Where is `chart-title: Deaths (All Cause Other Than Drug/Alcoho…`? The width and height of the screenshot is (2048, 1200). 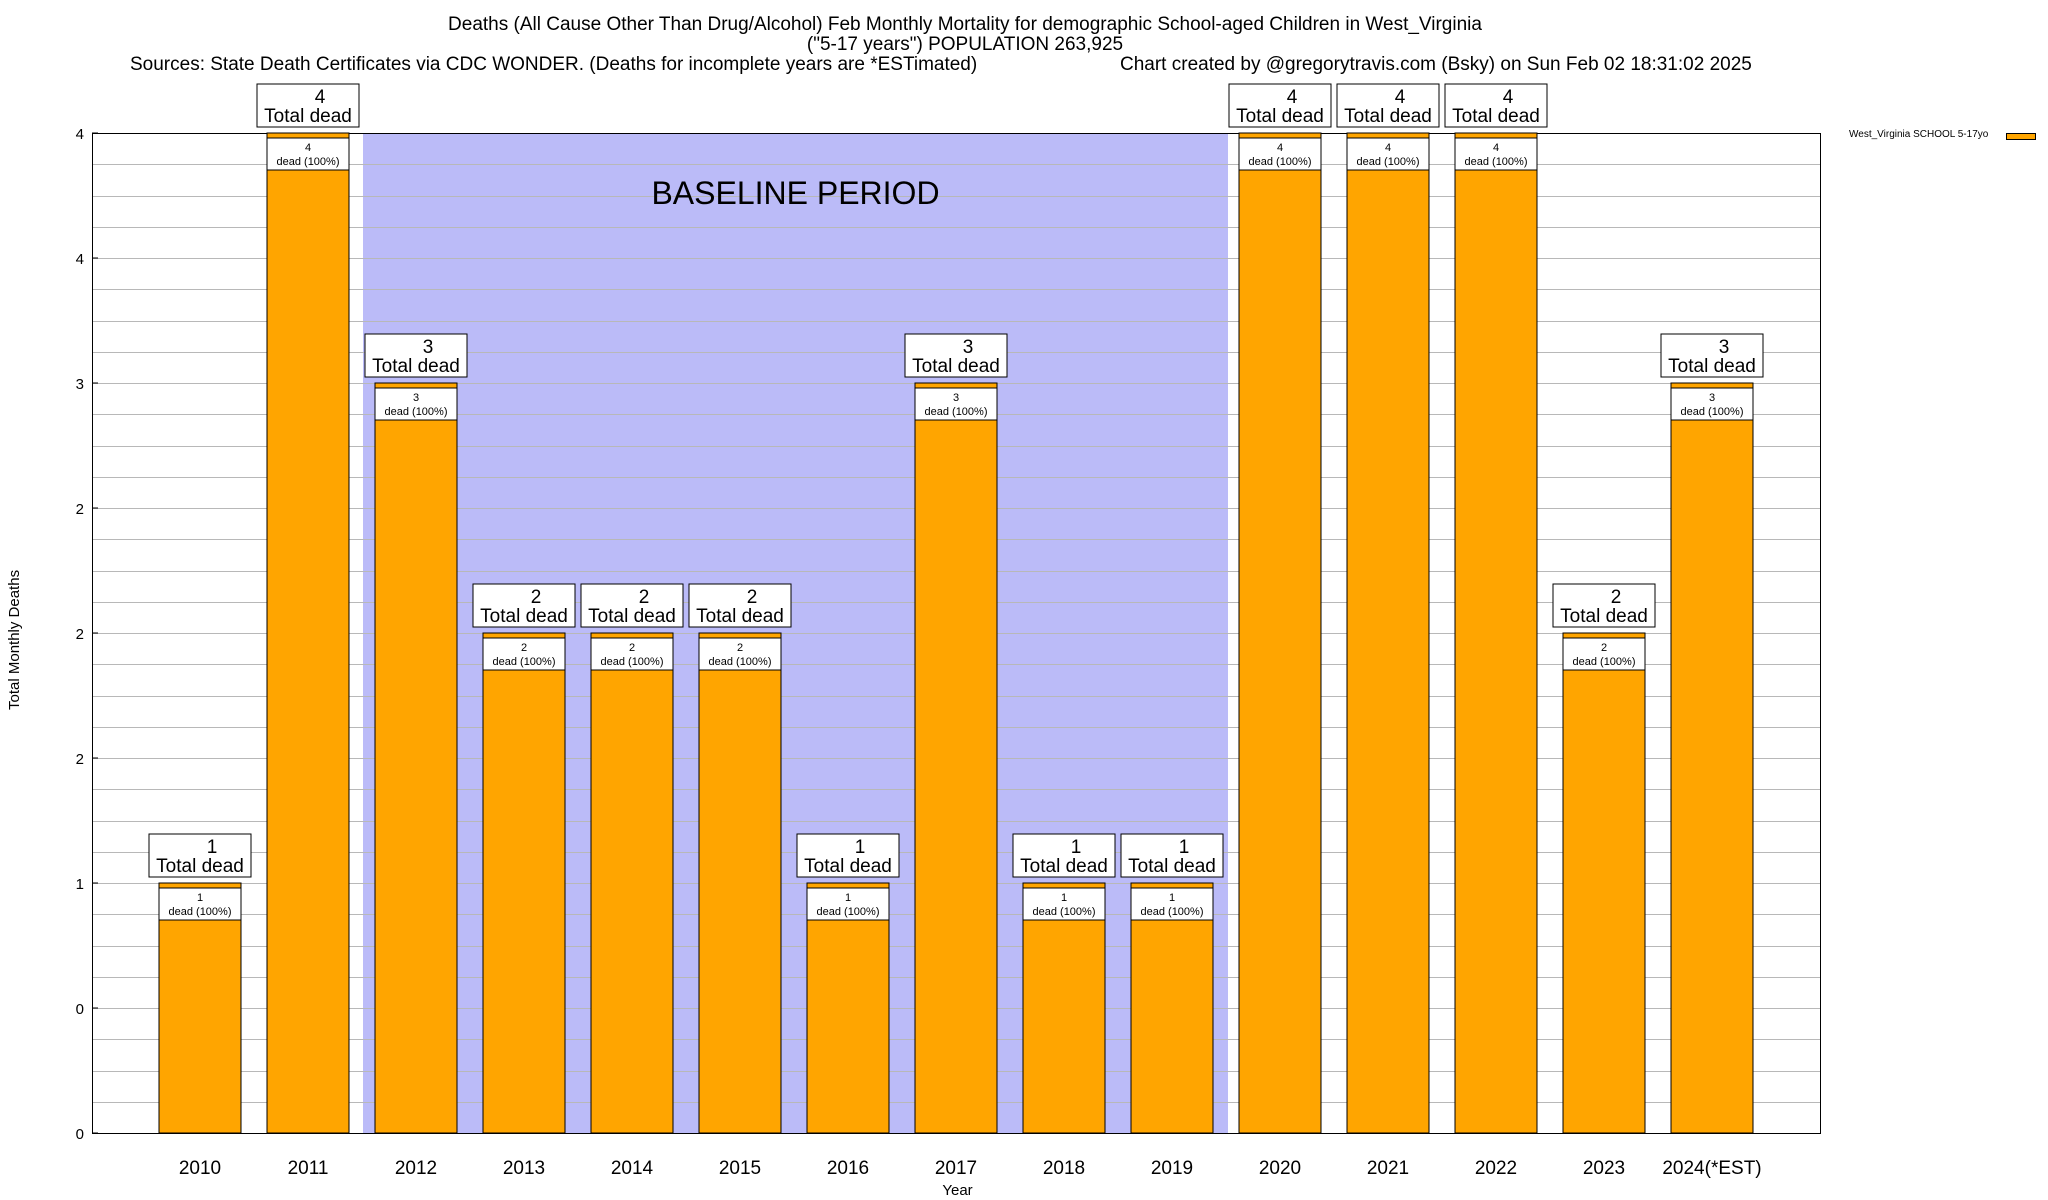
chart-title: Deaths (All Cause Other Than Drug/Alcoho… is located at coordinates (965, 24).